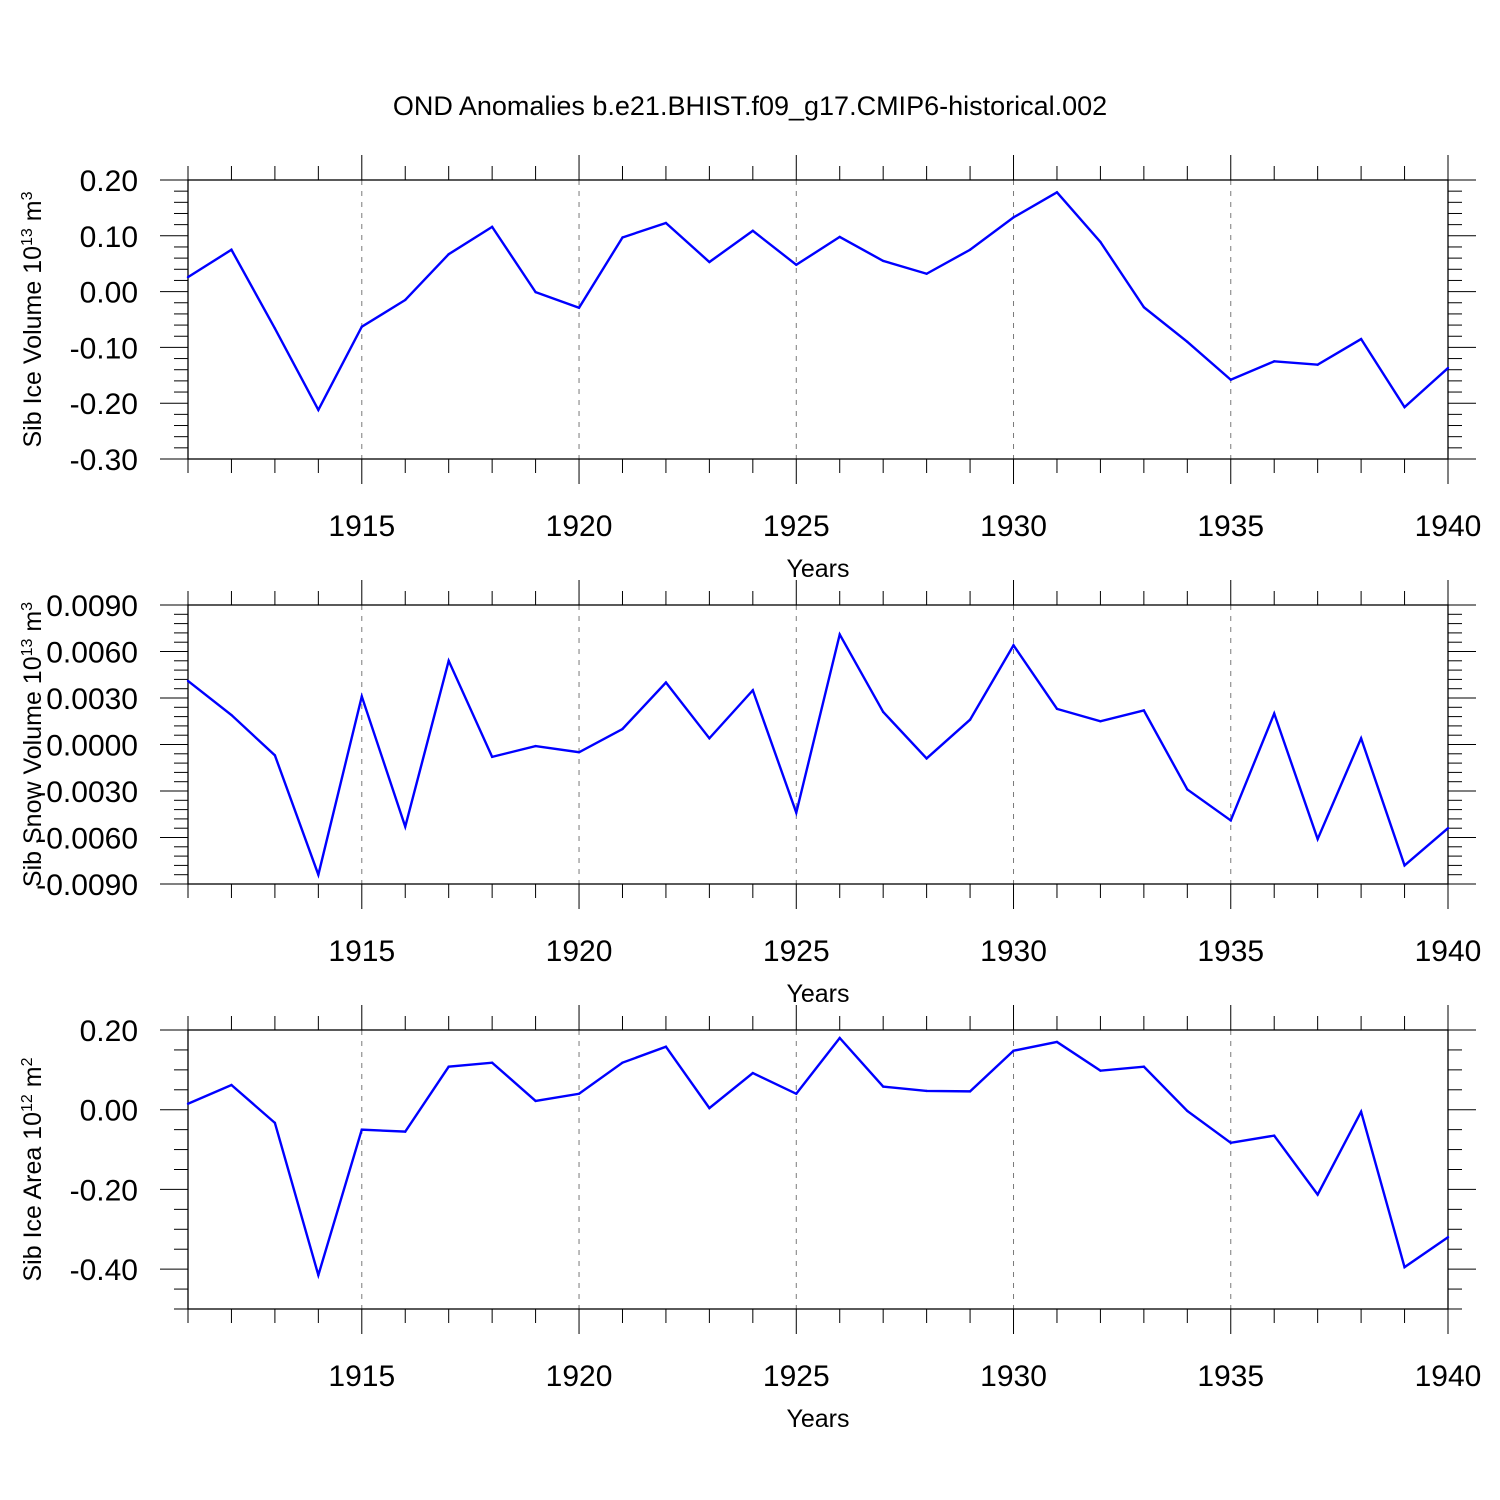 Image resolution: width=1500 pixels, height=1500 pixels. I want to click on y-tick-label: 0.10, so click(109, 237).